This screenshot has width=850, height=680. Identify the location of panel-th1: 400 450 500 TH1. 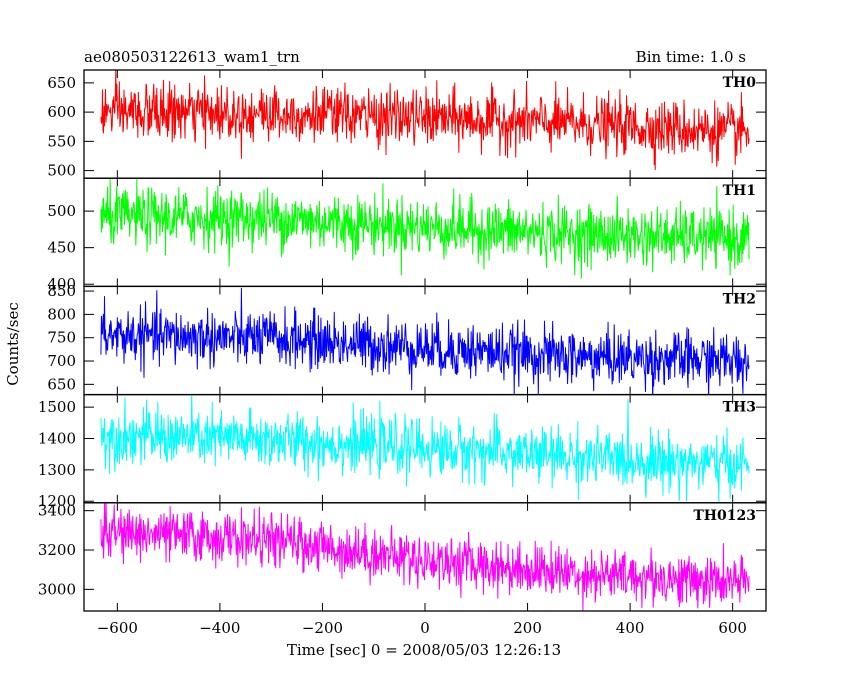
(407, 235).